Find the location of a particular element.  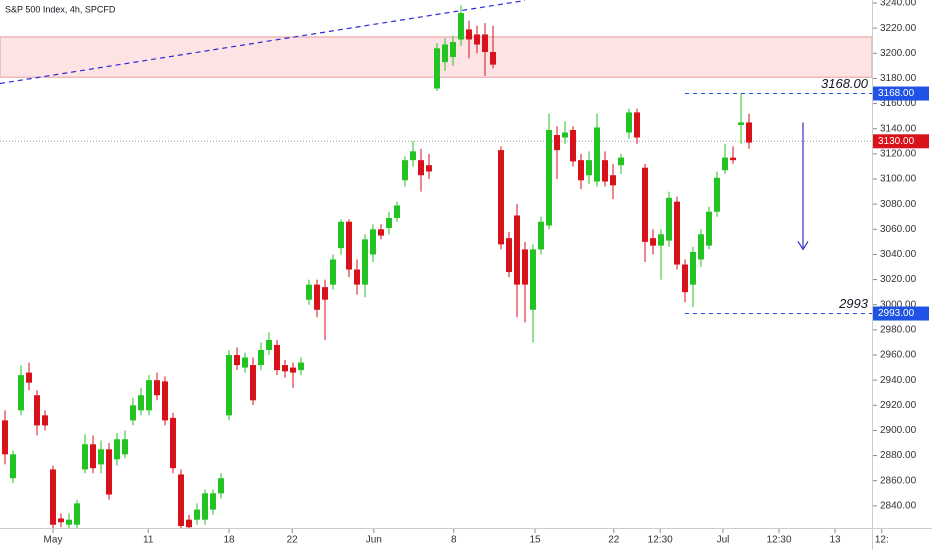

y-tick-label: 2940.00 is located at coordinates (898, 380).